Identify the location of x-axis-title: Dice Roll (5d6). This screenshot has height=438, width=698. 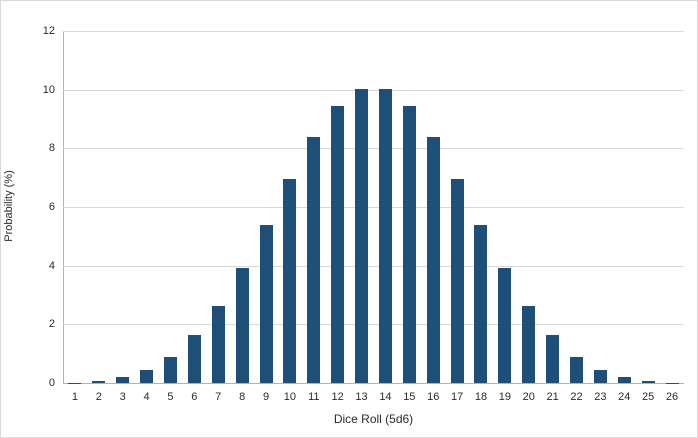
(373, 419).